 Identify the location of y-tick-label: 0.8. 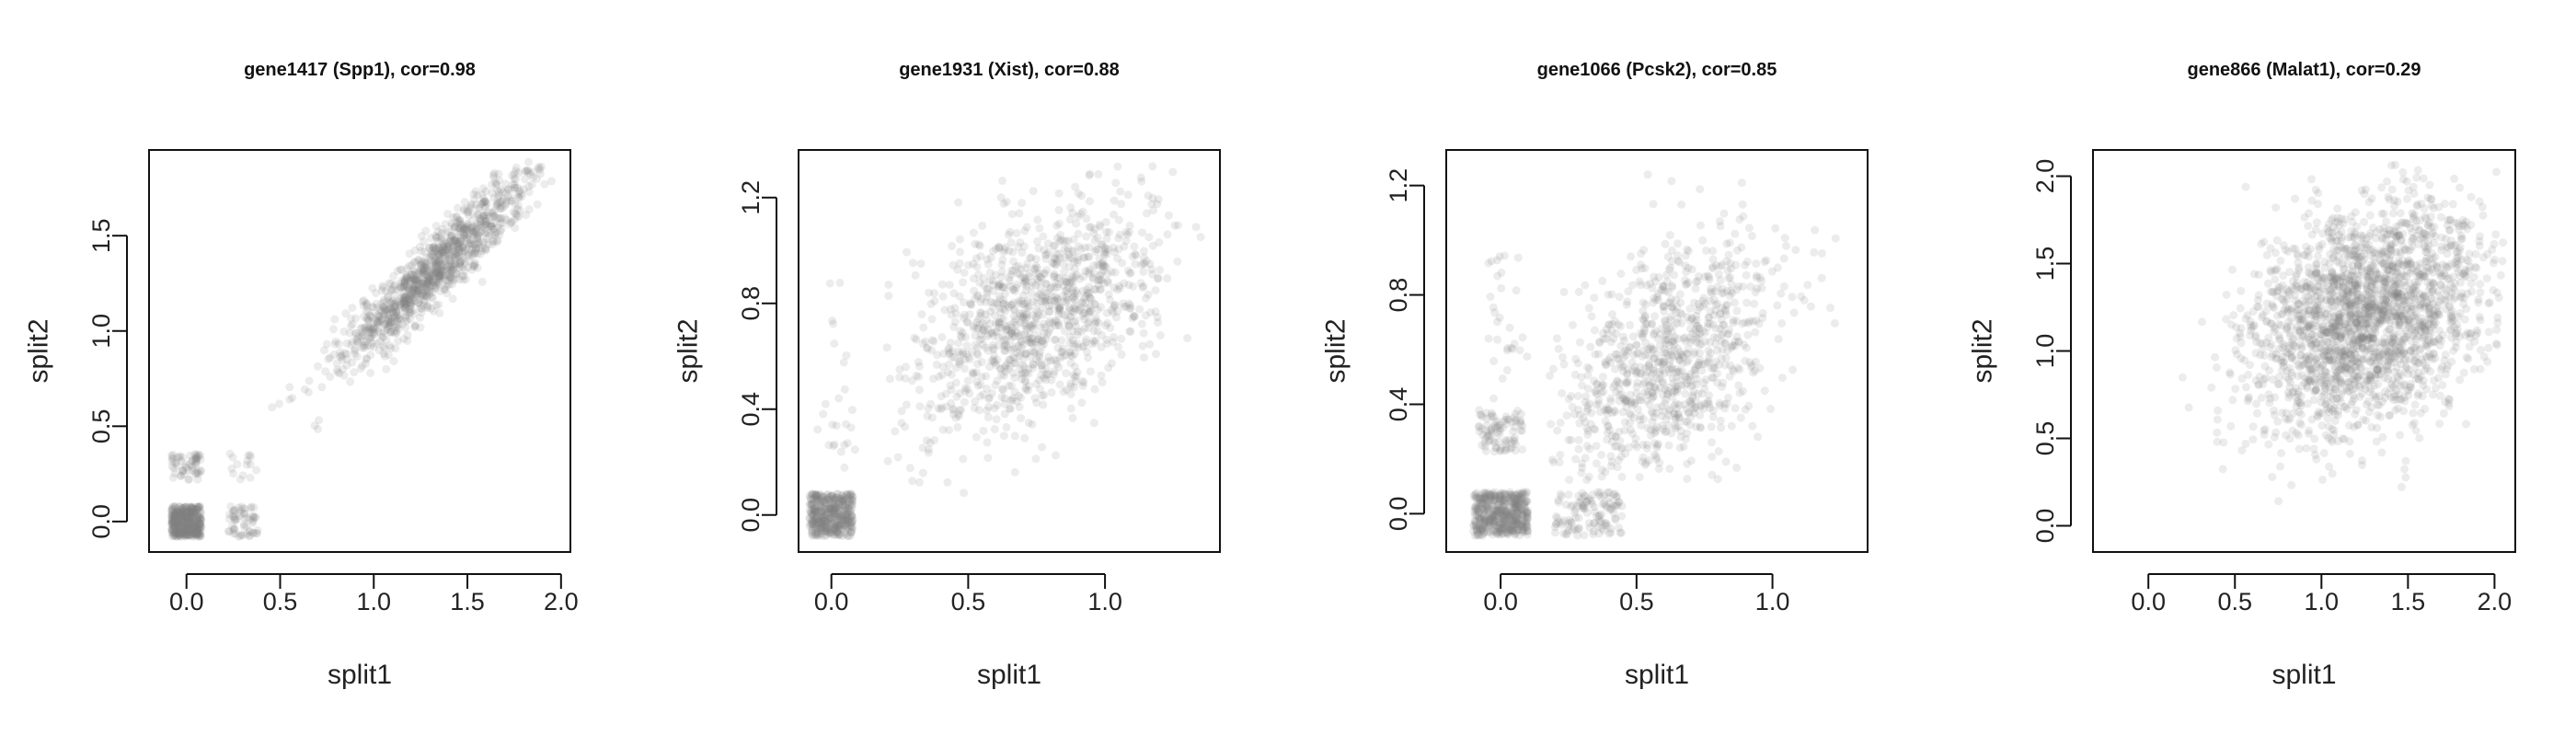
(751, 303).